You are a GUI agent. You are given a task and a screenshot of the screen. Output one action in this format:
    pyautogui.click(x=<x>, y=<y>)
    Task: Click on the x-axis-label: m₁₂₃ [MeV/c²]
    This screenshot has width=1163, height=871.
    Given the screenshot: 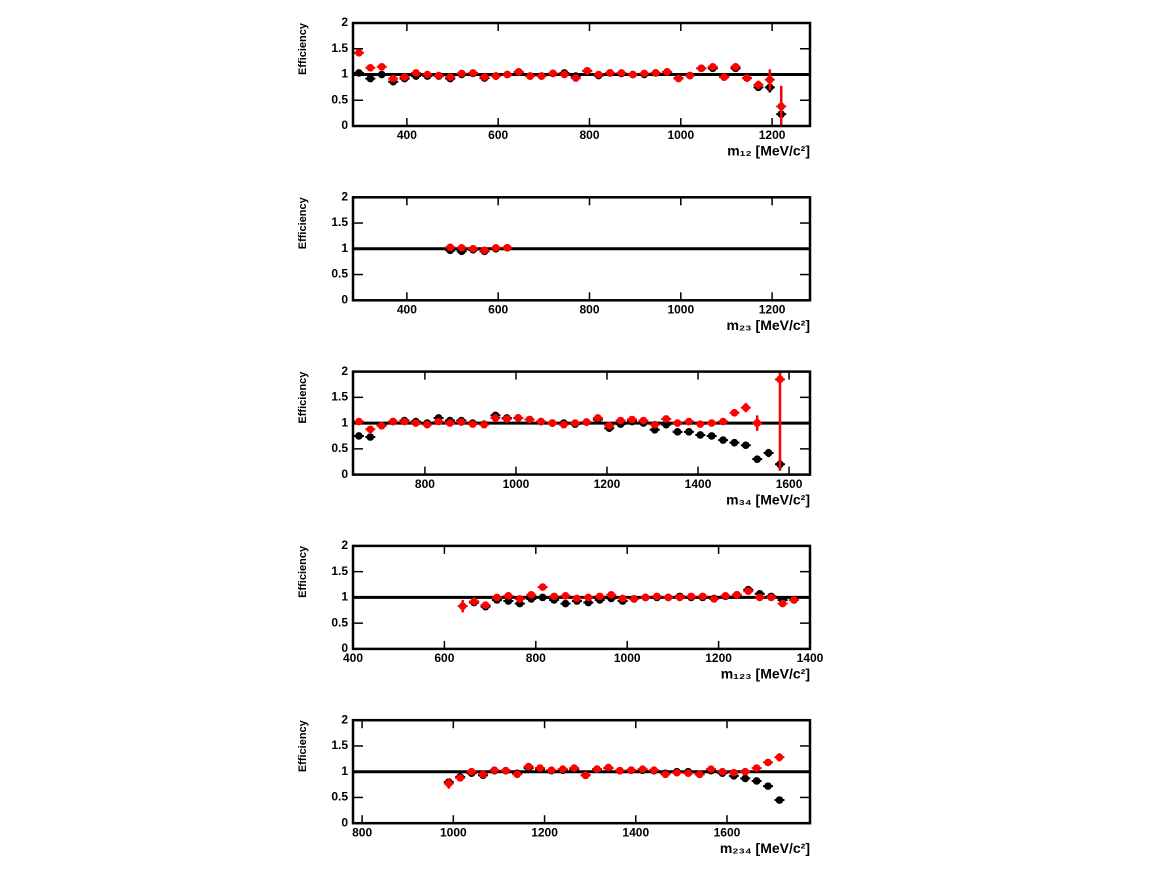 What is the action you would take?
    pyautogui.click(x=765, y=674)
    